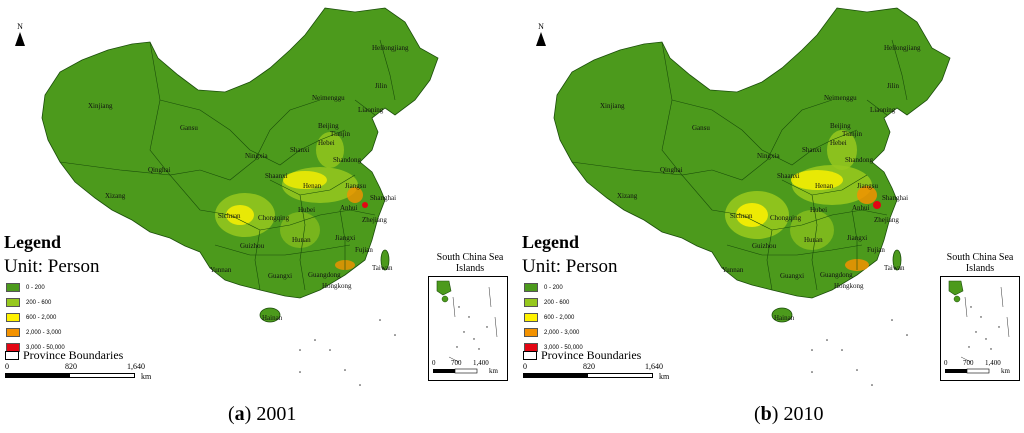  Describe the element at coordinates (276, 414) in the screenshot. I see `caption-year: 2001` at that location.